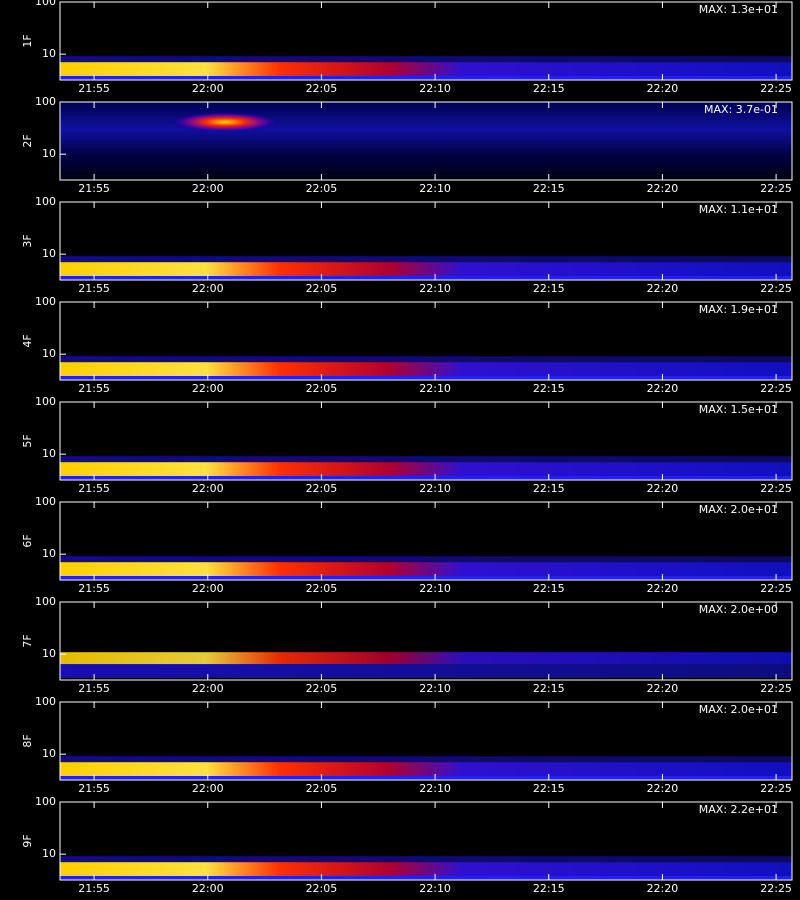 The height and width of the screenshot is (900, 800). I want to click on max-annotation: MAX: 1.1e+01, so click(738, 209).